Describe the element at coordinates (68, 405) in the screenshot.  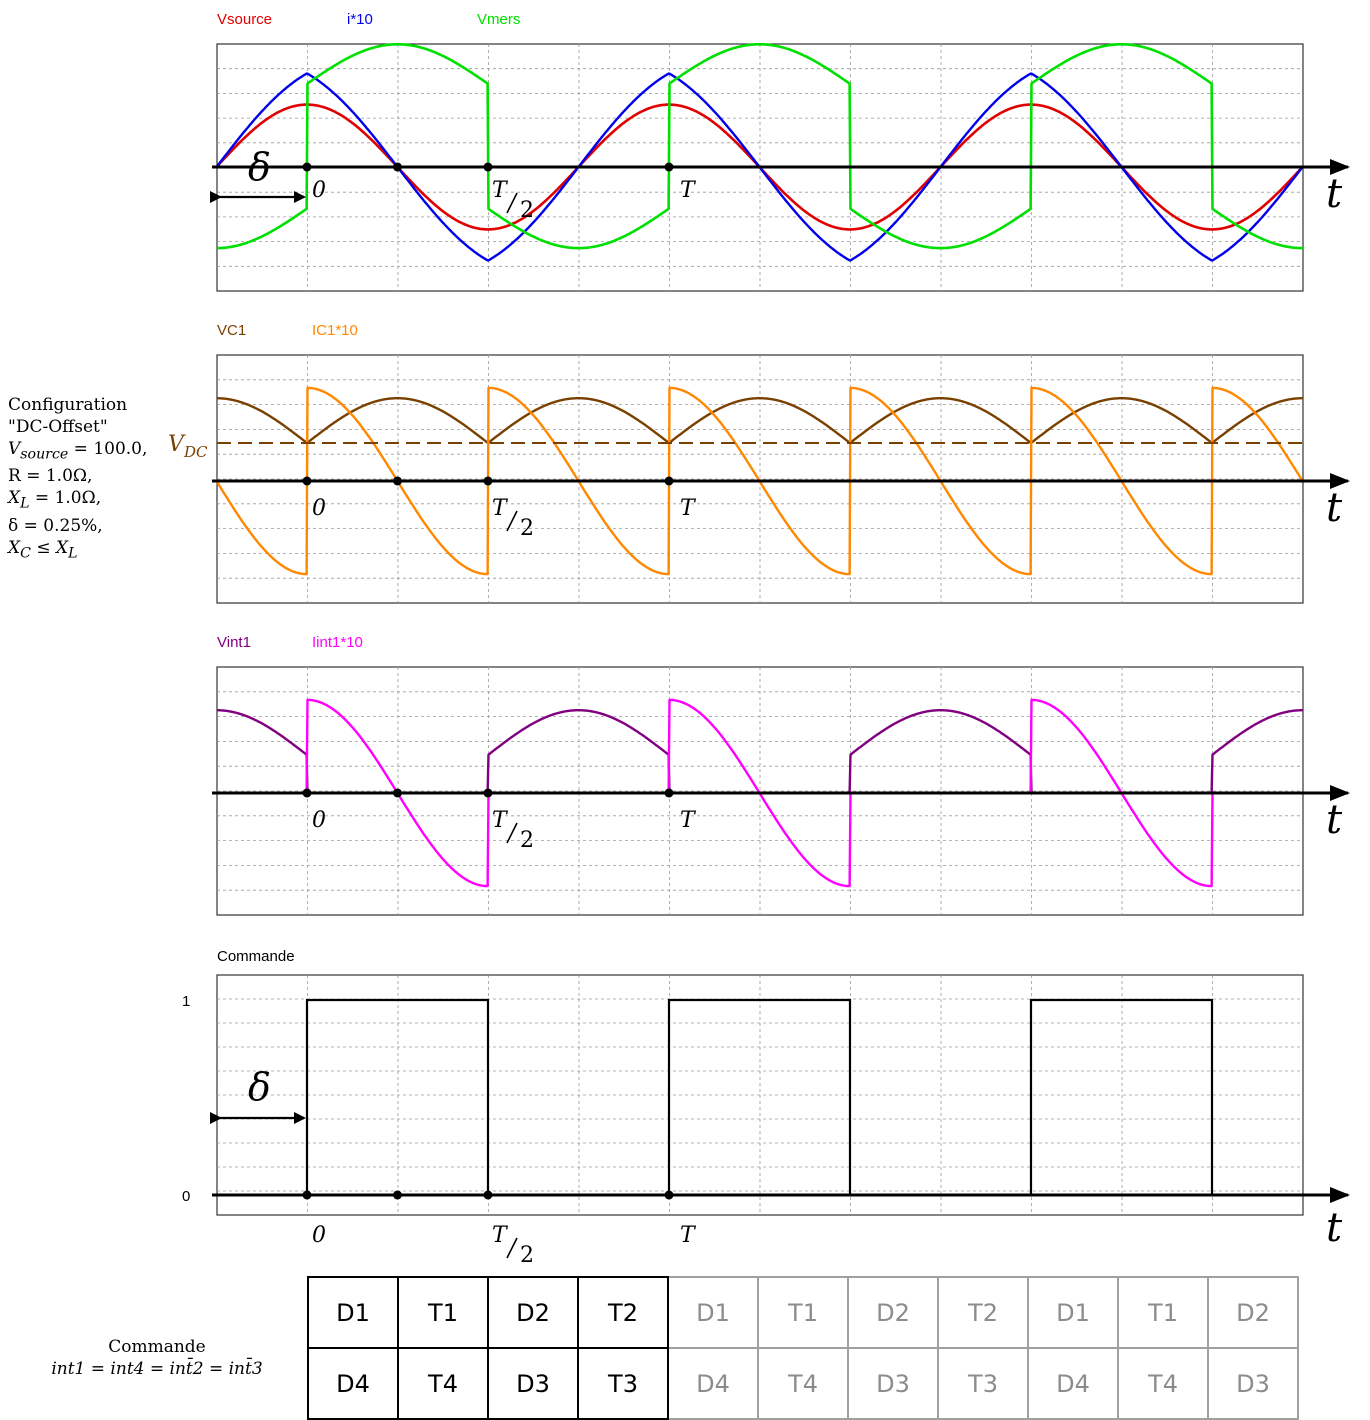
I see `config-title: Configuration` at that location.